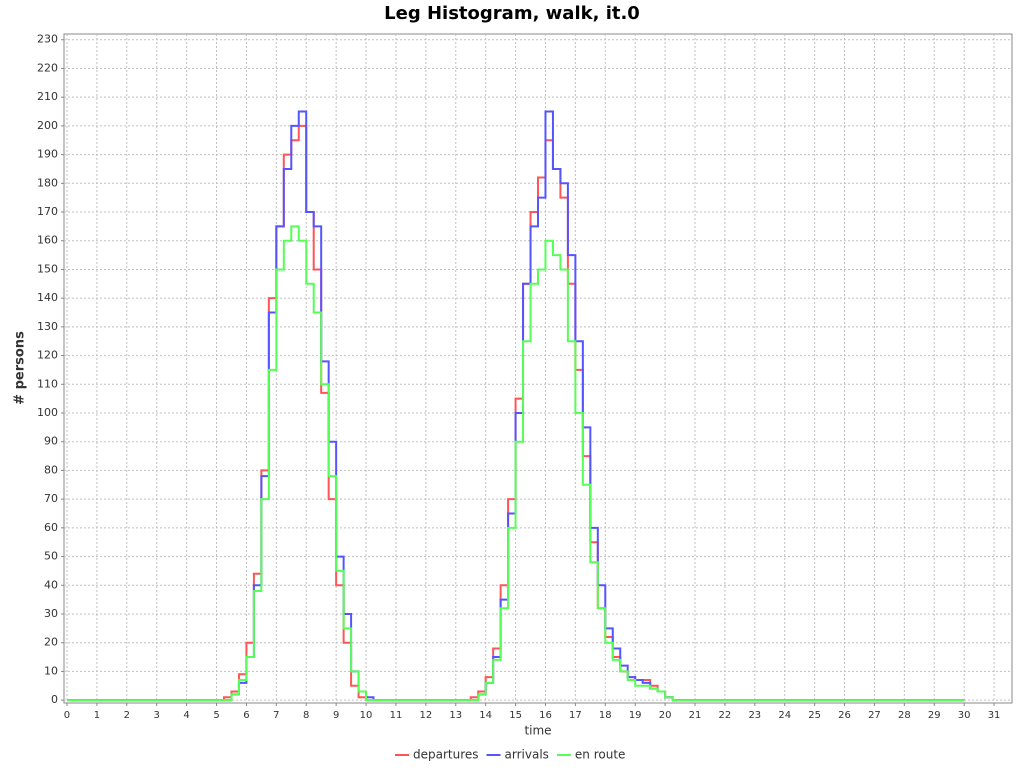 Image resolution: width=1024 pixels, height=772 pixels. Describe the element at coordinates (695, 715) in the screenshot. I see `x-tick-label: 21` at that location.